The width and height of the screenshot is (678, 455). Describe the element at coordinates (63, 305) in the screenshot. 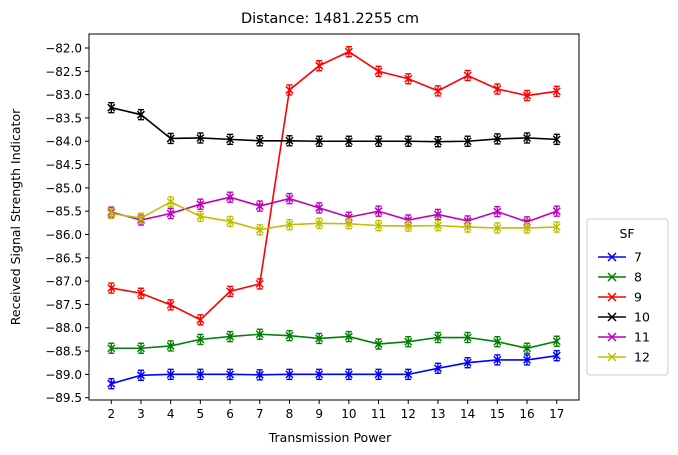

I see `y-tick-label: −87.5` at that location.